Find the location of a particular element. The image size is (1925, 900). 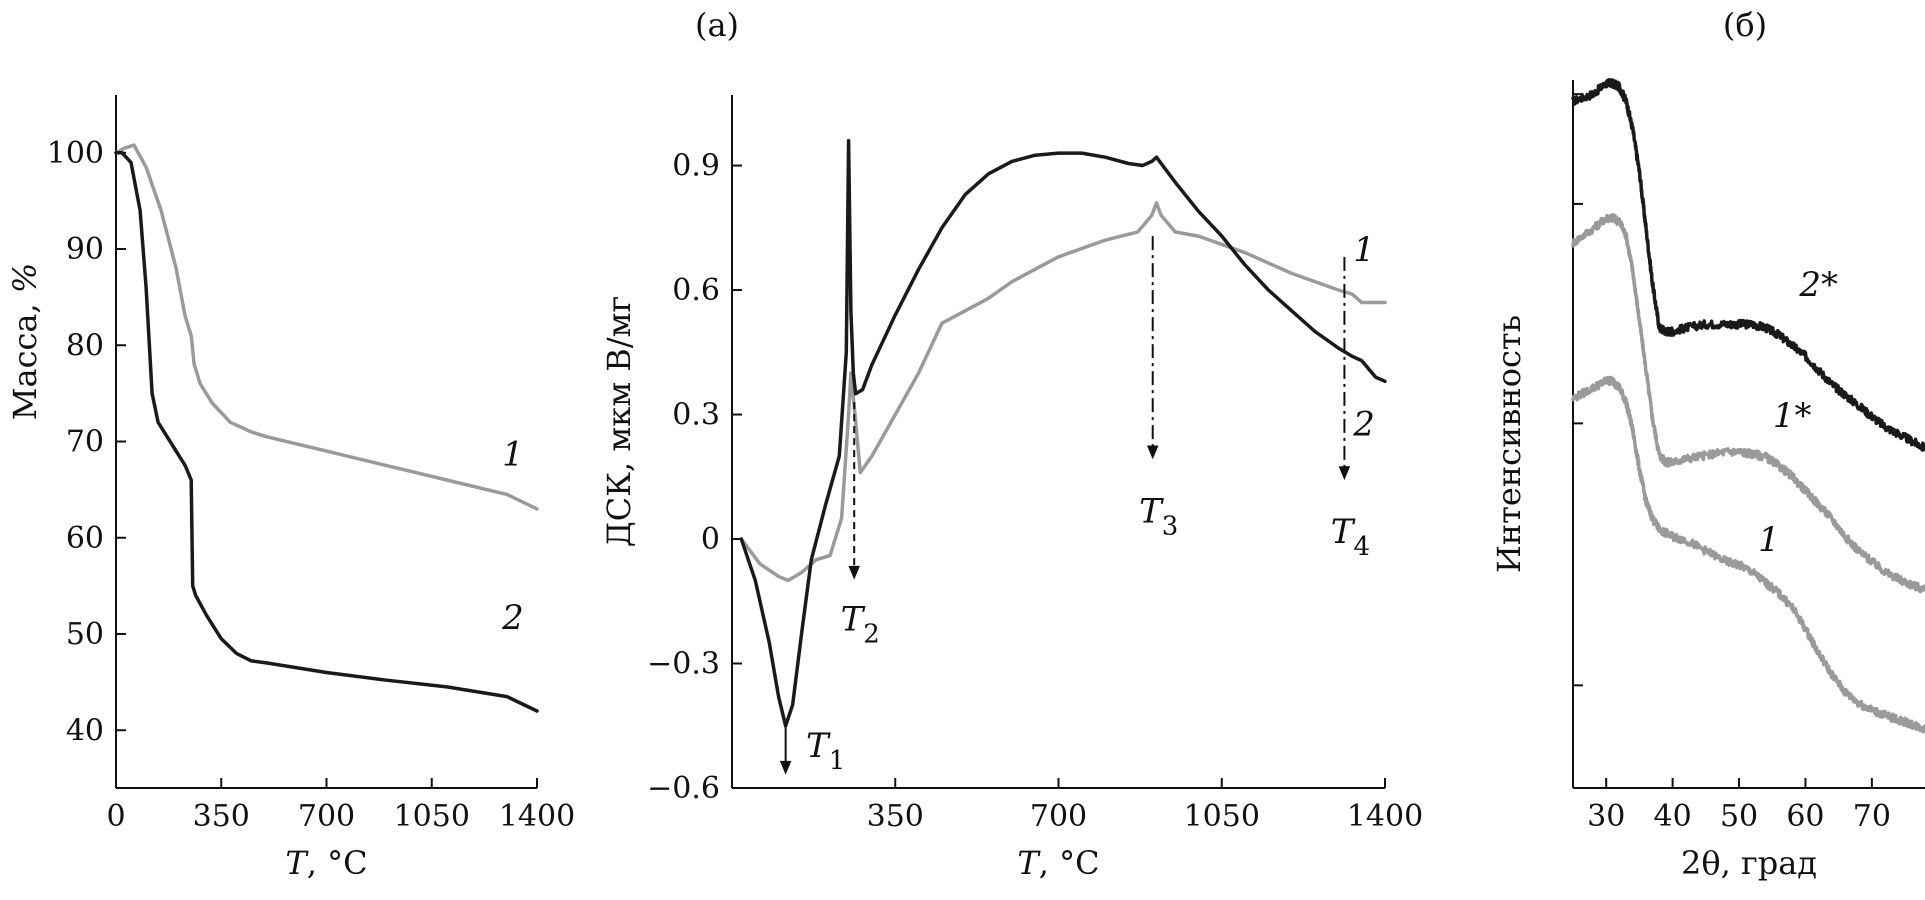

y-tick-label: −0.3 is located at coordinates (683, 664).